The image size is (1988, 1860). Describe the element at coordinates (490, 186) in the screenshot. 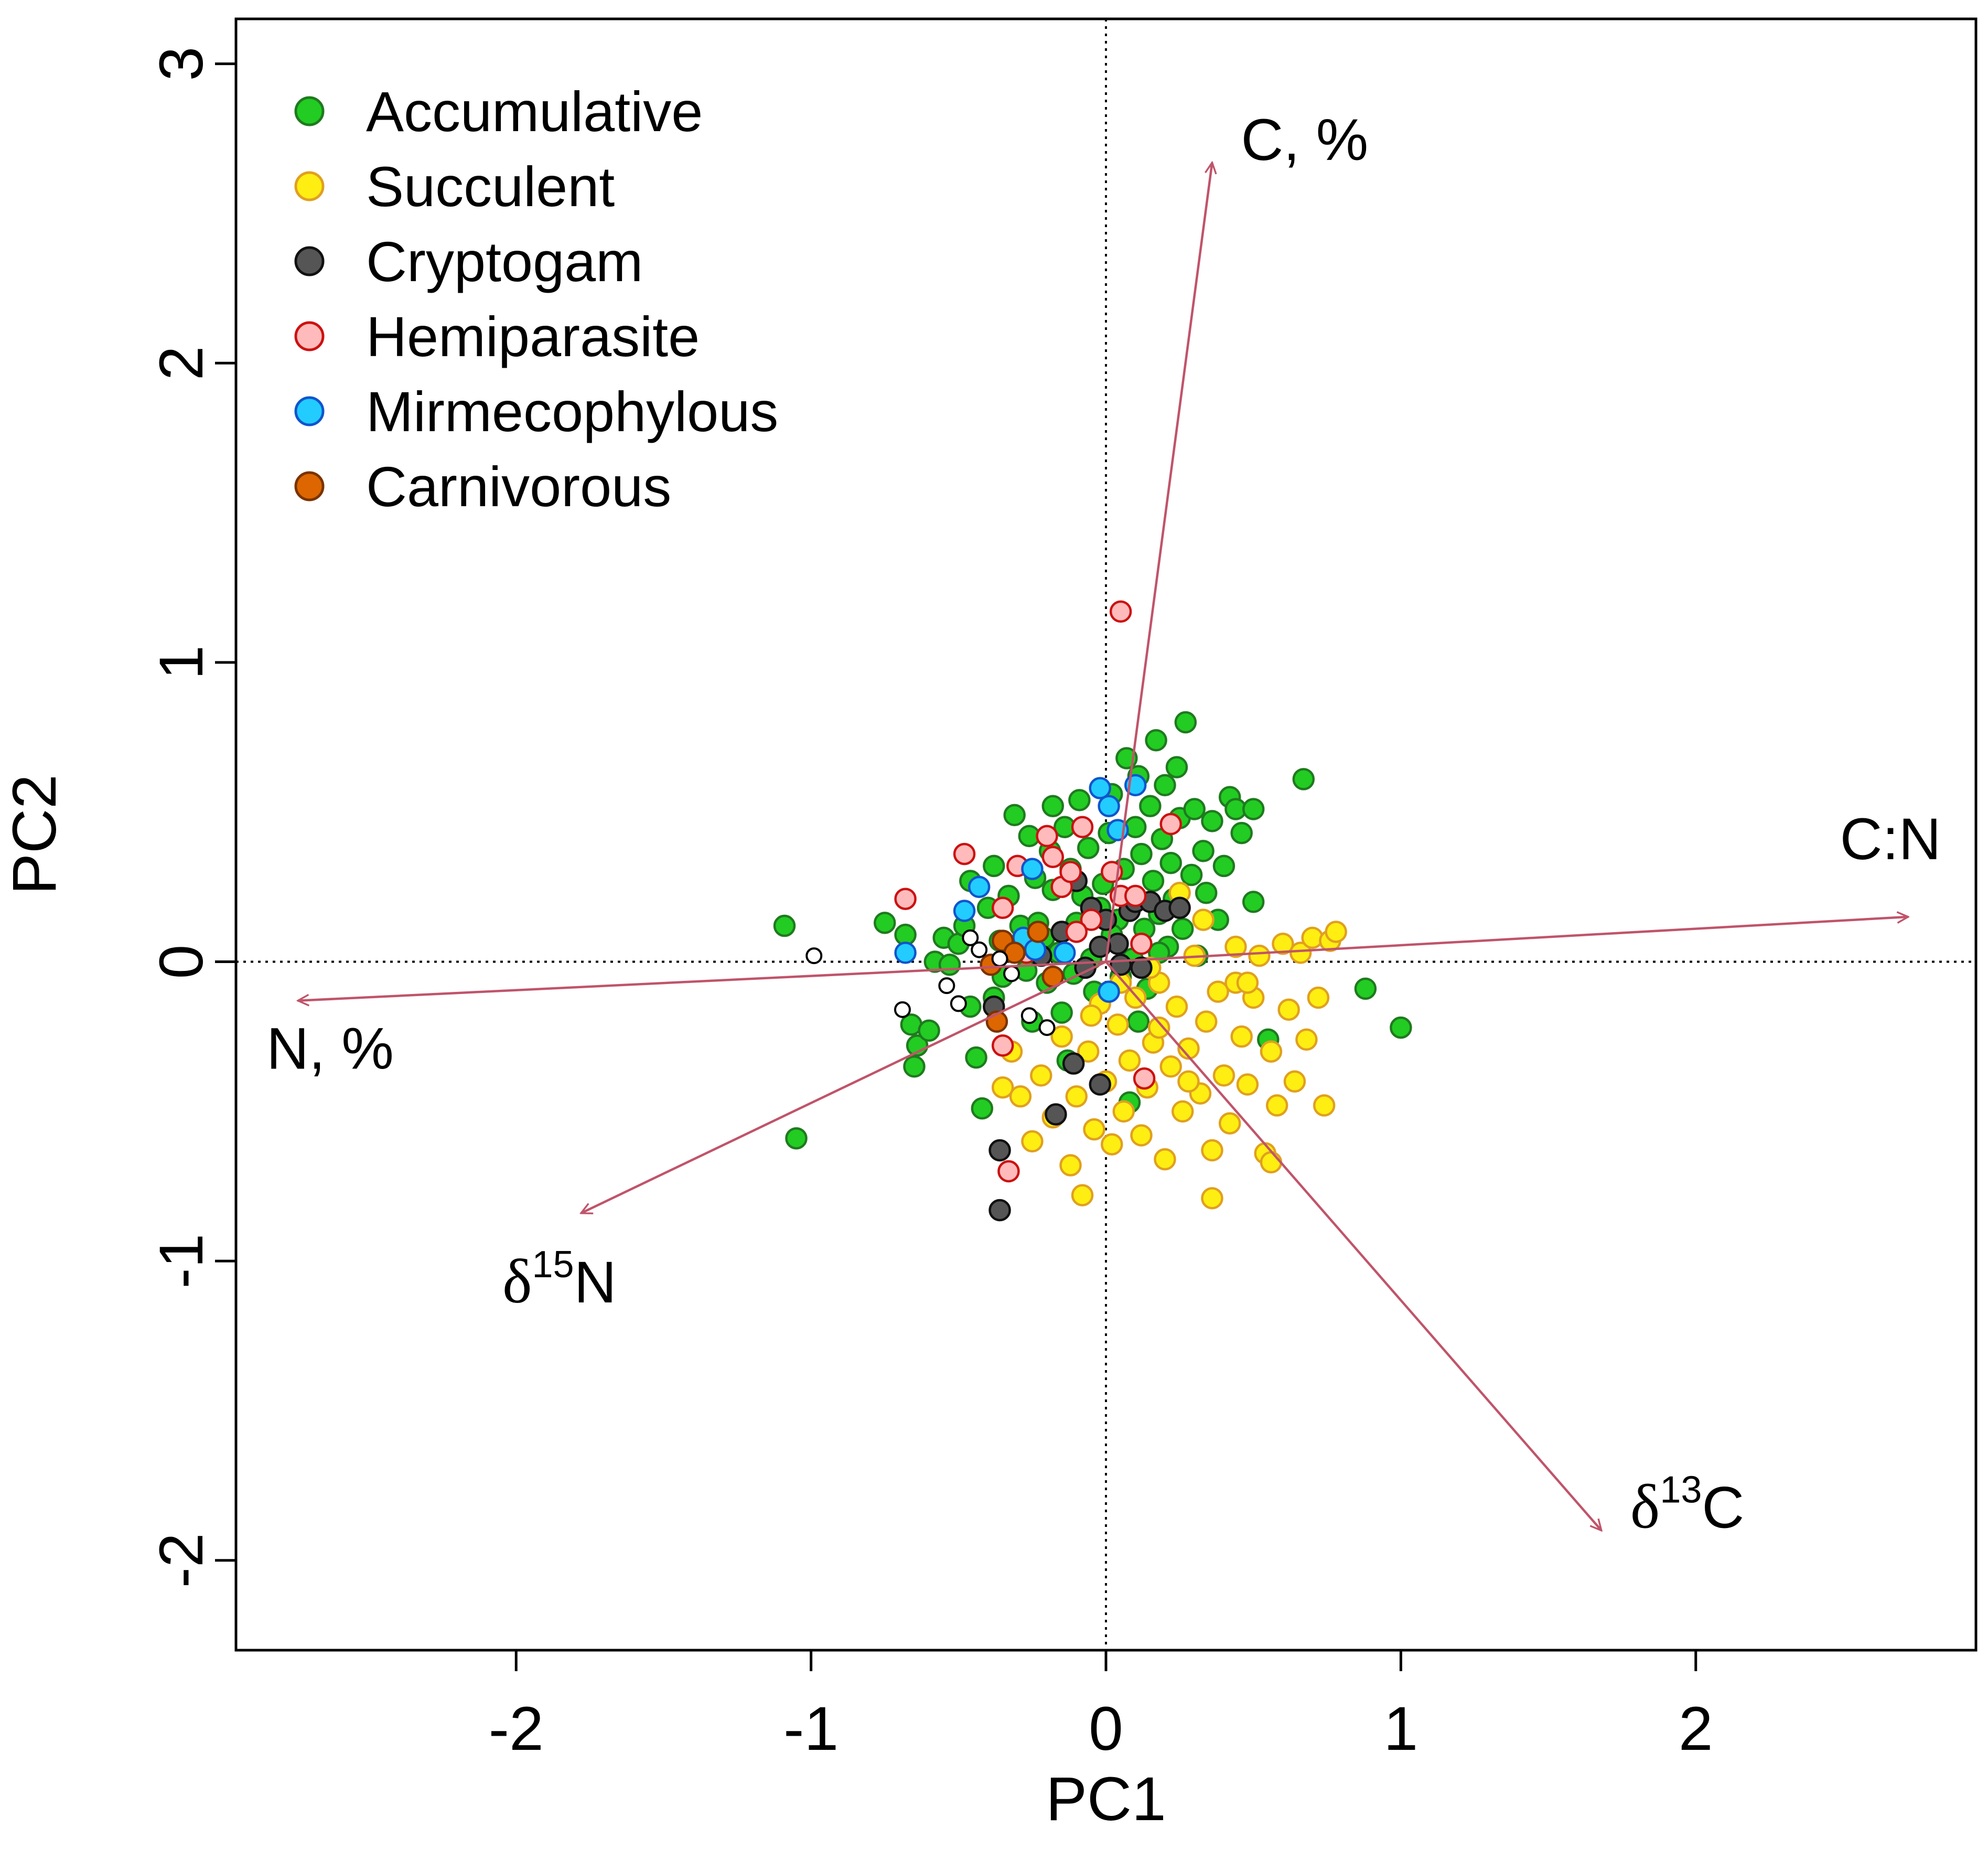

I see `legend-label: Succulent` at that location.